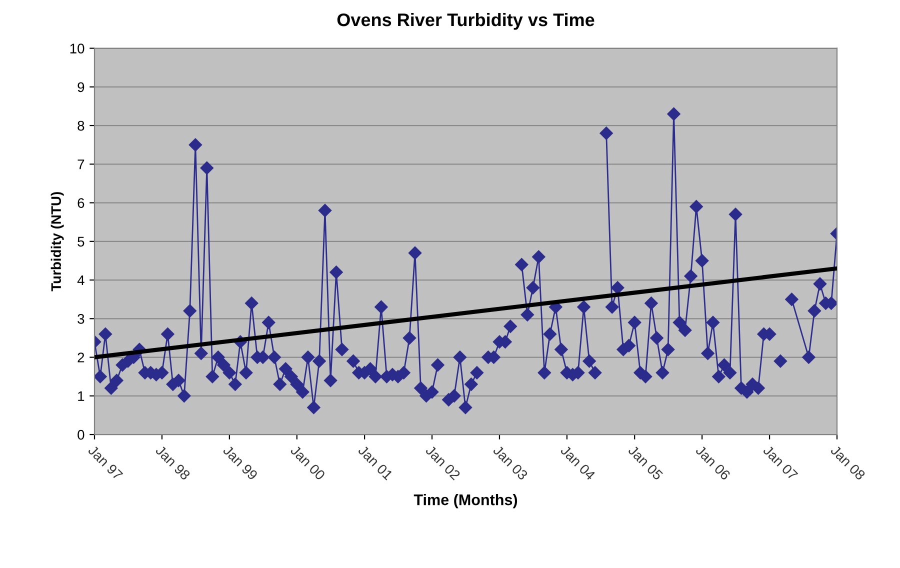 The width and height of the screenshot is (900, 568). Describe the element at coordinates (780, 462) in the screenshot. I see `x-tick-label: Jan 07` at that location.